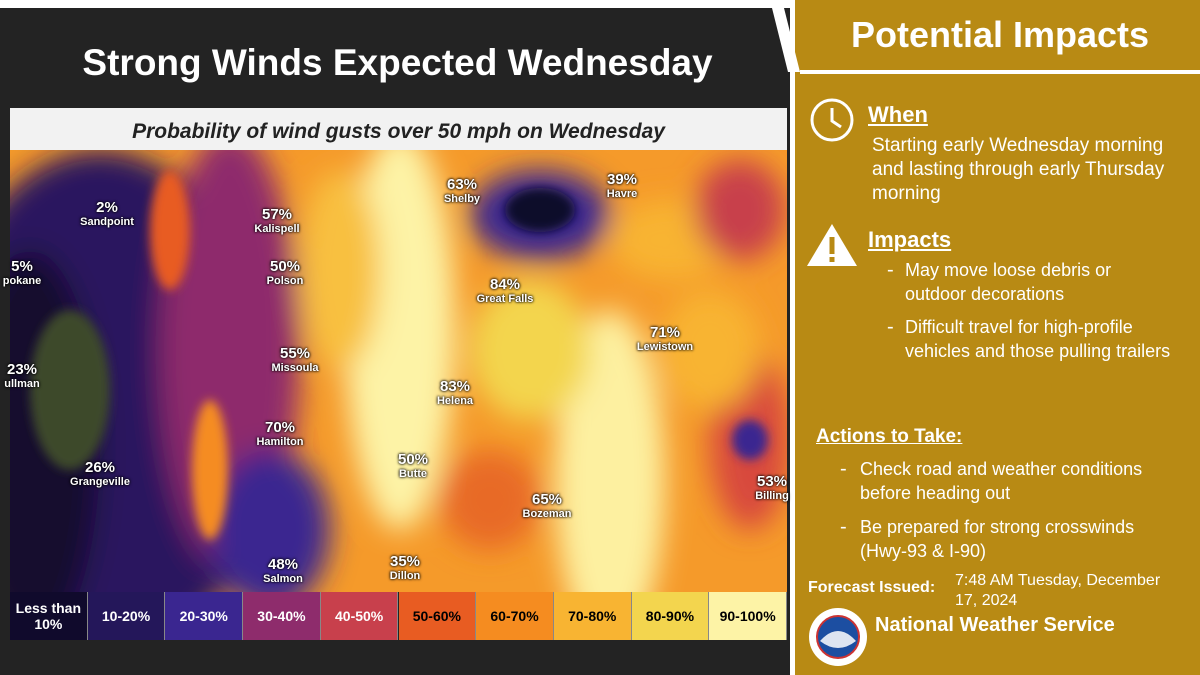  Describe the element at coordinates (505, 299) in the screenshot. I see `map-label-name: Great Falls` at that location.